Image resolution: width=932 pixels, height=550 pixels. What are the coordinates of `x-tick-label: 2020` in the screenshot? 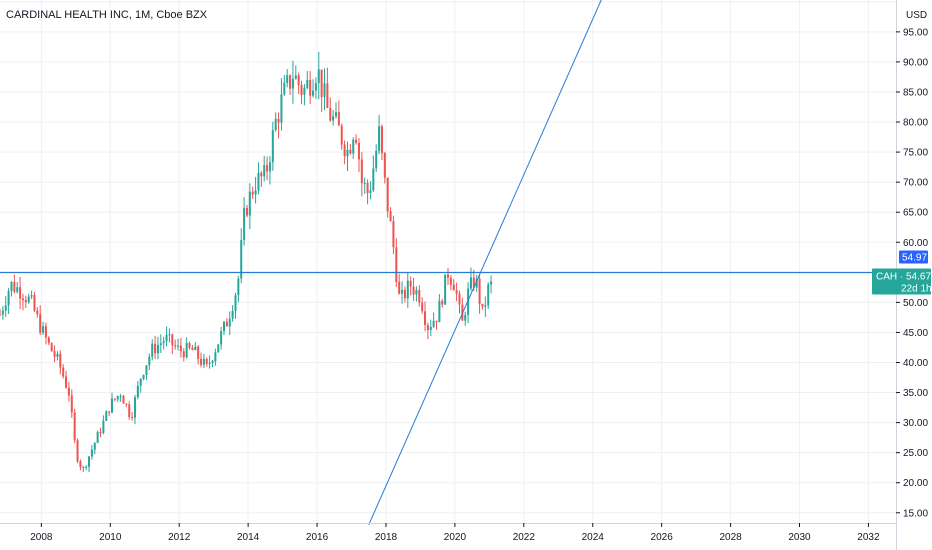 It's located at (455, 537).